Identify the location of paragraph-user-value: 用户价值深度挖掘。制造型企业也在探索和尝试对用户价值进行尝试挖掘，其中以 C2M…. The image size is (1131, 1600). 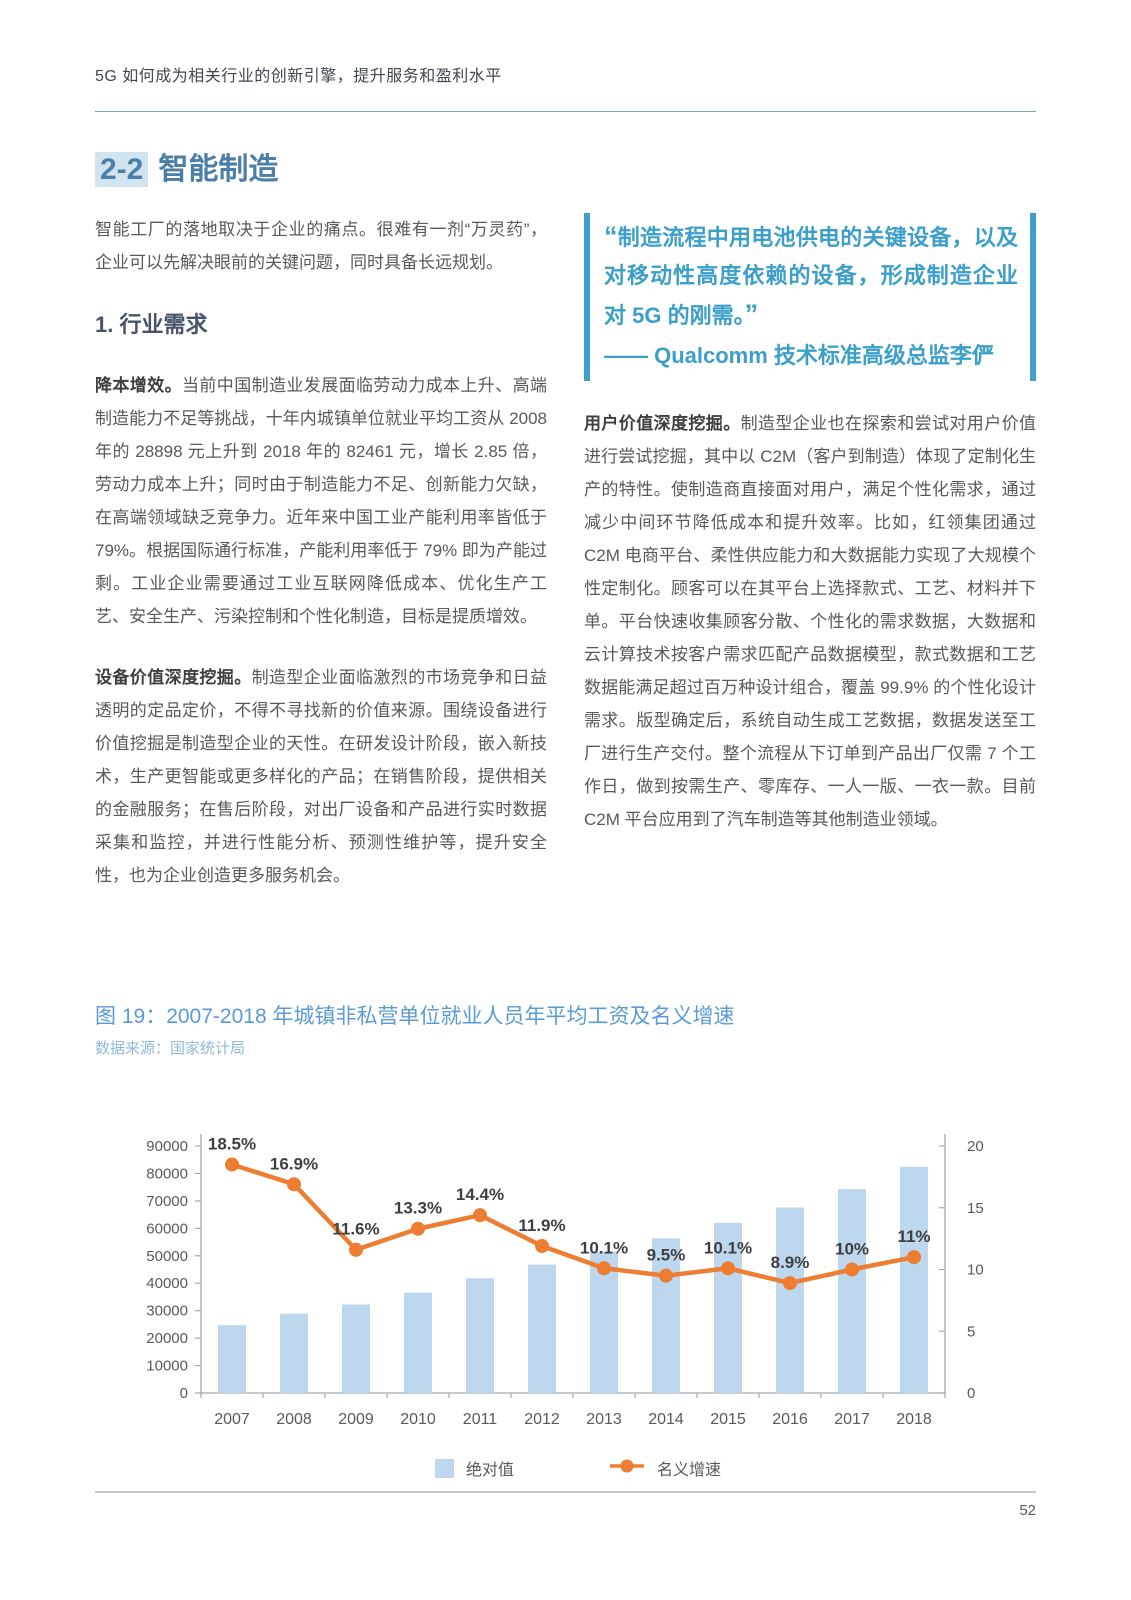
(810, 621).